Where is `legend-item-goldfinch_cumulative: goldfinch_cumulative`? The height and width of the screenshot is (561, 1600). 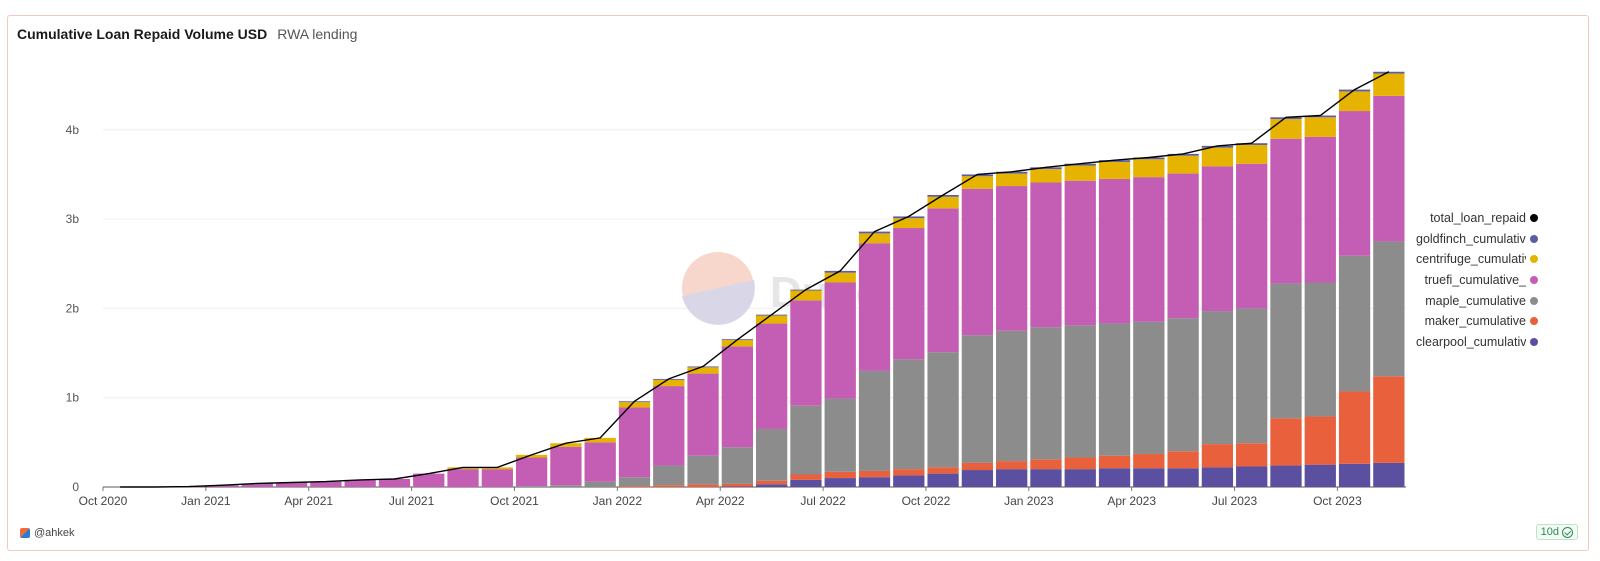
legend-item-goldfinch_cumulative: goldfinch_cumulative is located at coordinates (1500, 239).